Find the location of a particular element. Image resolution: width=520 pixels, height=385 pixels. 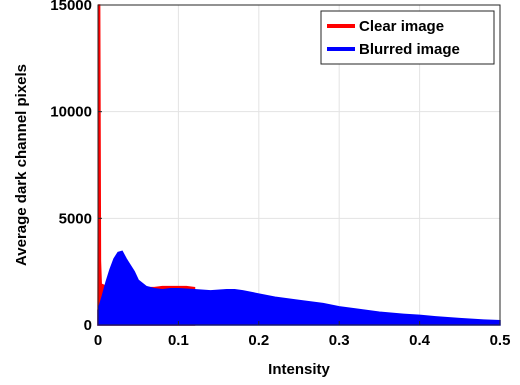

y-tick-label: 0 is located at coordinates (88, 325).